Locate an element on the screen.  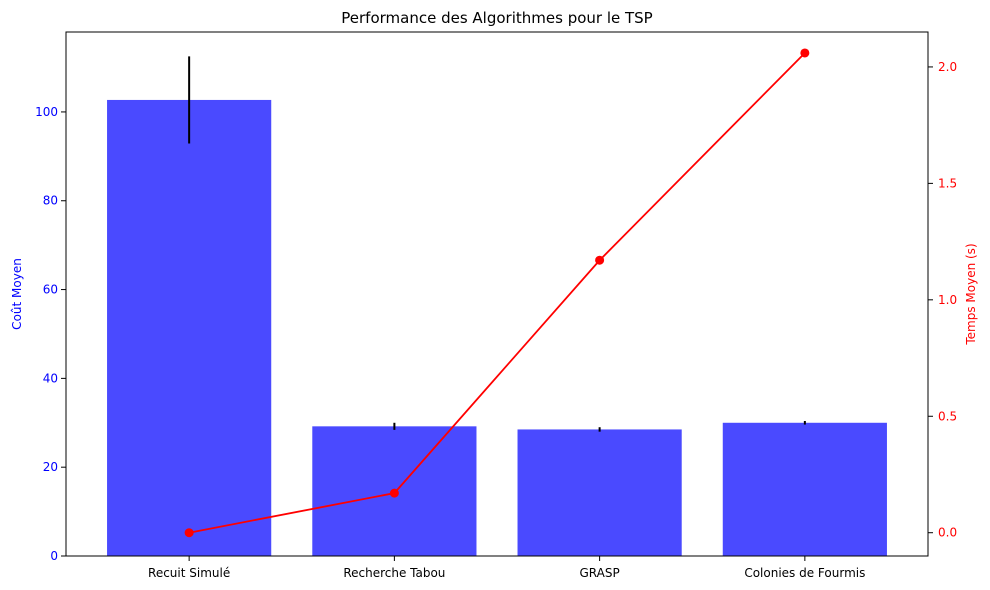
chart-title: Performance des Algorithmes pour le TSP is located at coordinates (496, 18).